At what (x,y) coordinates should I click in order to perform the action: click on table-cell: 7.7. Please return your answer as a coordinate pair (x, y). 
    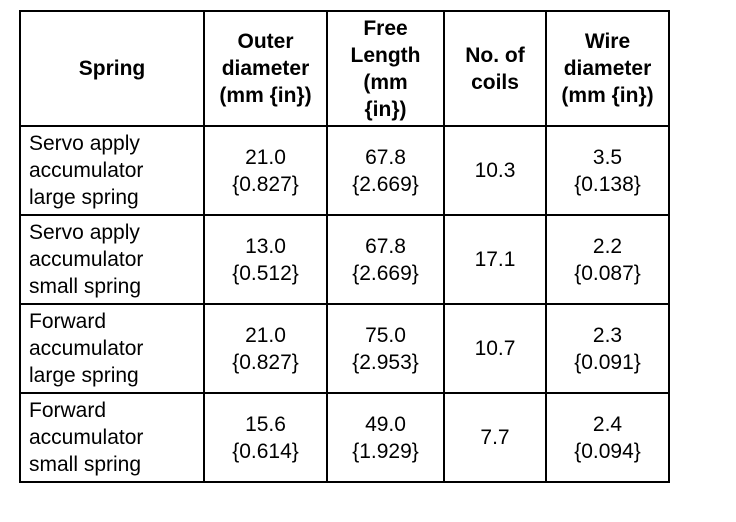
    Looking at the image, I should click on (495, 437).